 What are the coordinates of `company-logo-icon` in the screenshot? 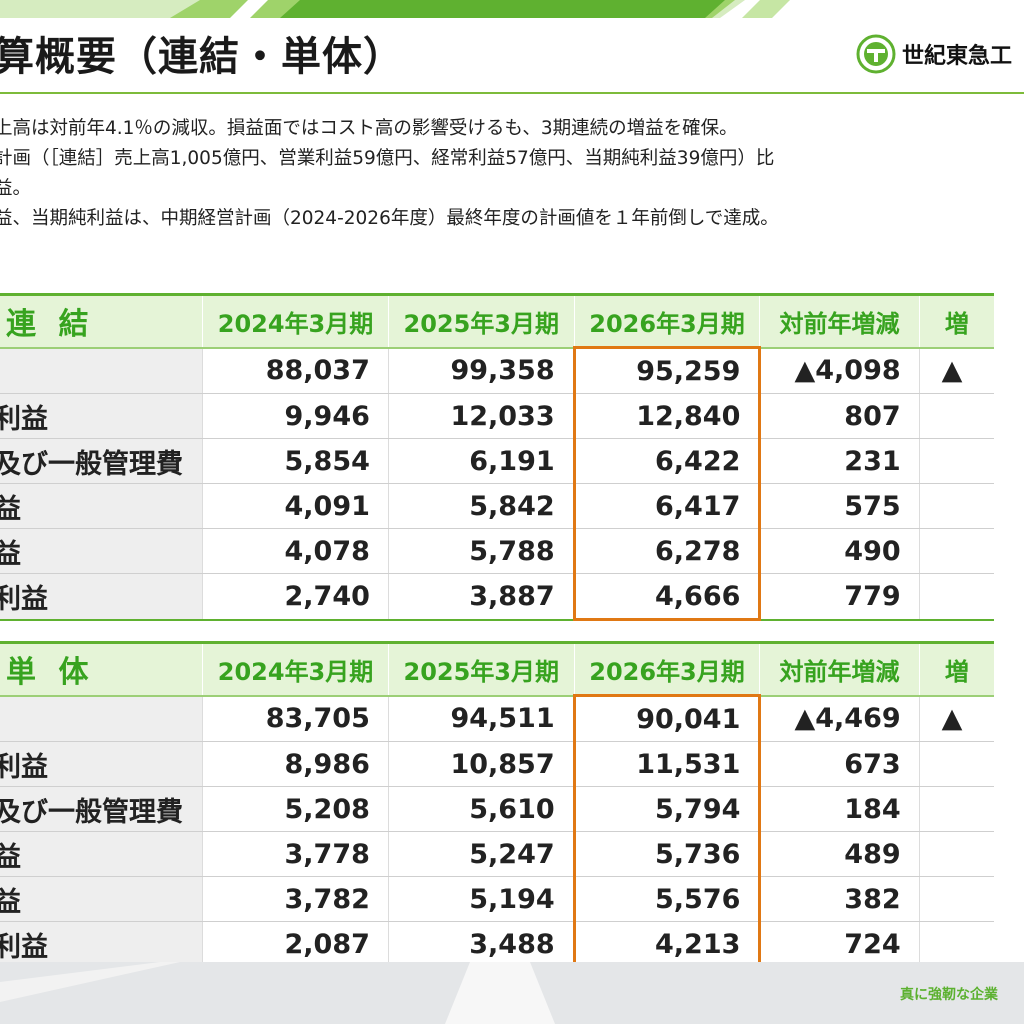 It's located at (876, 54).